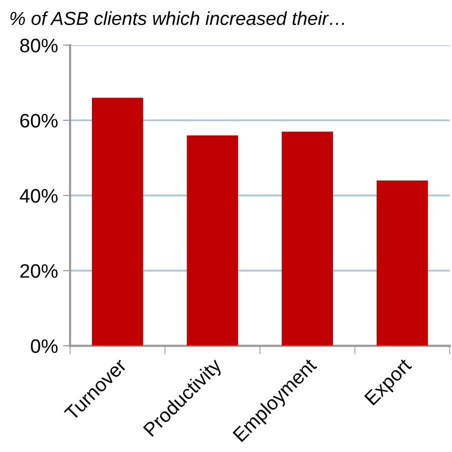  Describe the element at coordinates (44, 346) in the screenshot. I see `y-tick-label: 0%` at that location.